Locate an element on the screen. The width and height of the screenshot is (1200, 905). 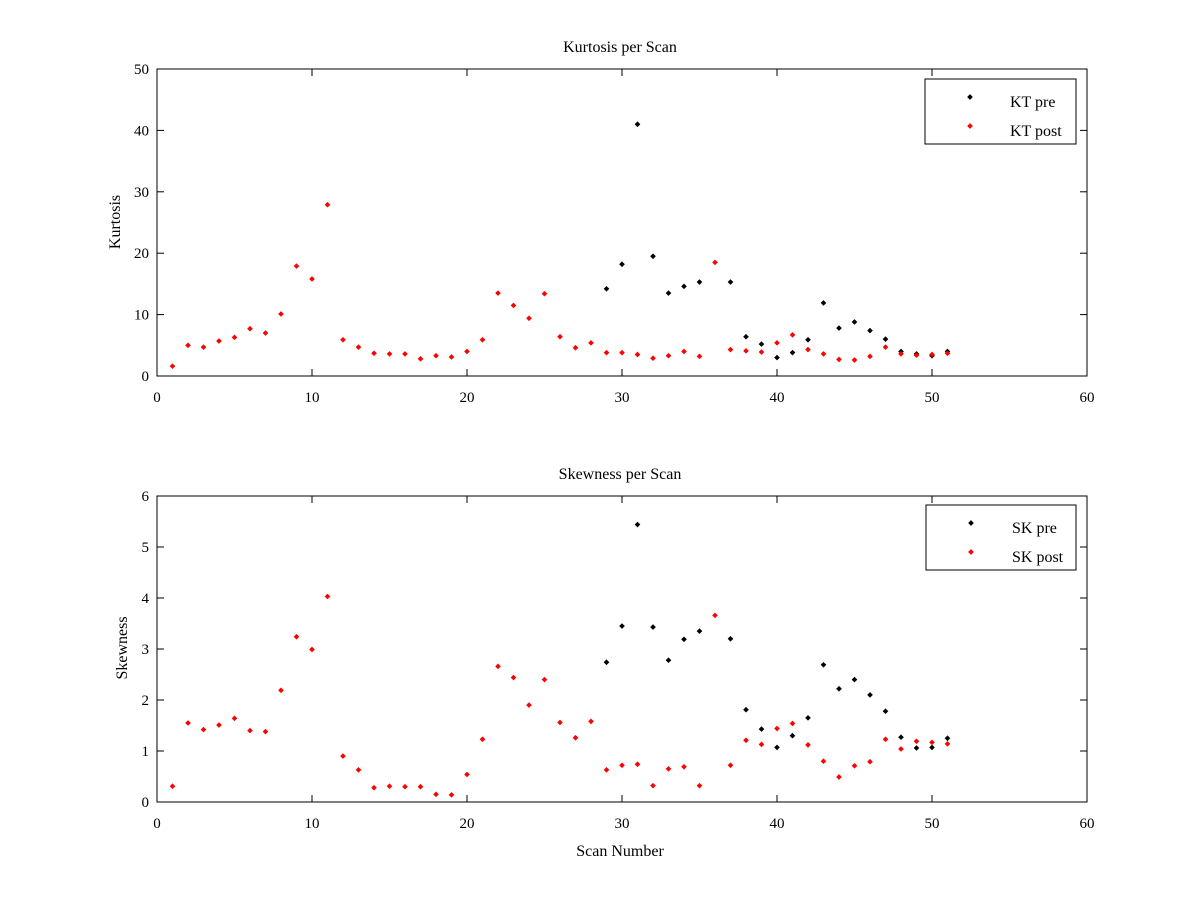
skewness-y-tick-label: 1 is located at coordinates (146, 752).